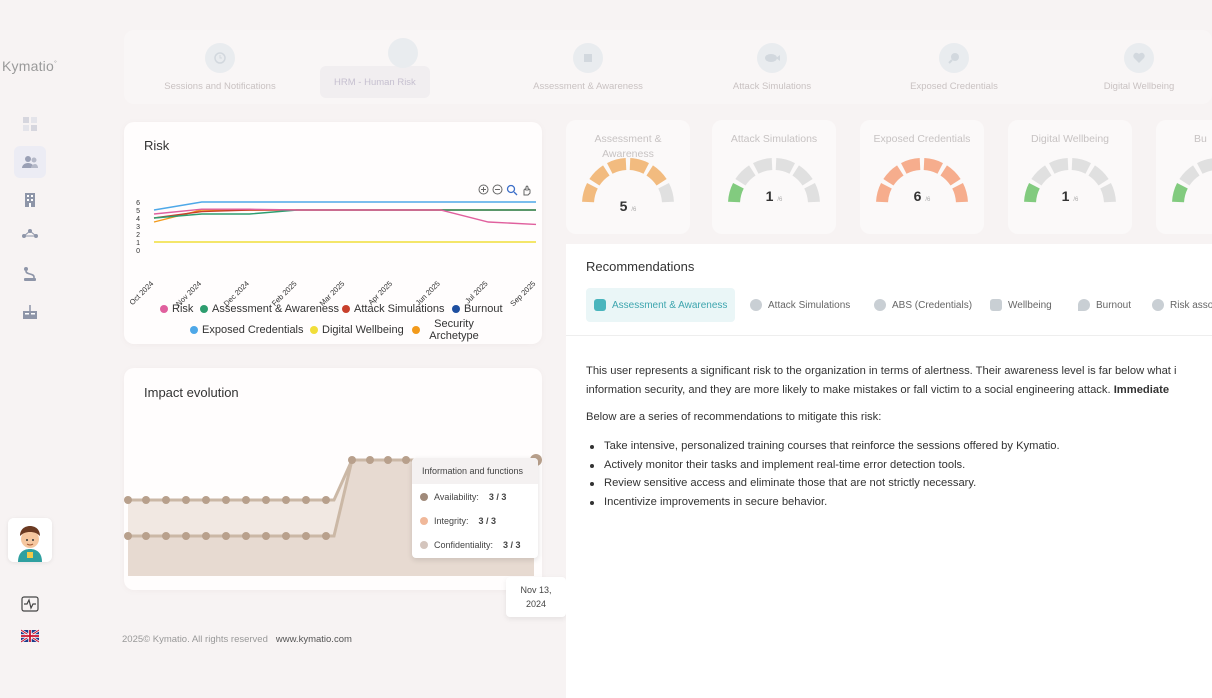  What do you see at coordinates (30, 124) in the screenshot?
I see `dashboard-icon` at bounding box center [30, 124].